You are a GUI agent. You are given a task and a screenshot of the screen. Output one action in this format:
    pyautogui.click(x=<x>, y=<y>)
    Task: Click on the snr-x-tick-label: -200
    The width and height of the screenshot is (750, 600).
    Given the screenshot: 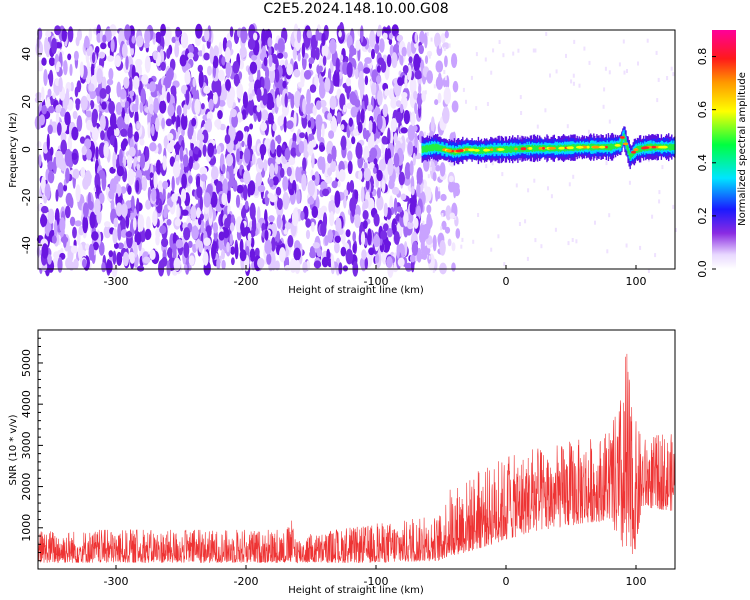 What is the action you would take?
    pyautogui.click(x=246, y=581)
    